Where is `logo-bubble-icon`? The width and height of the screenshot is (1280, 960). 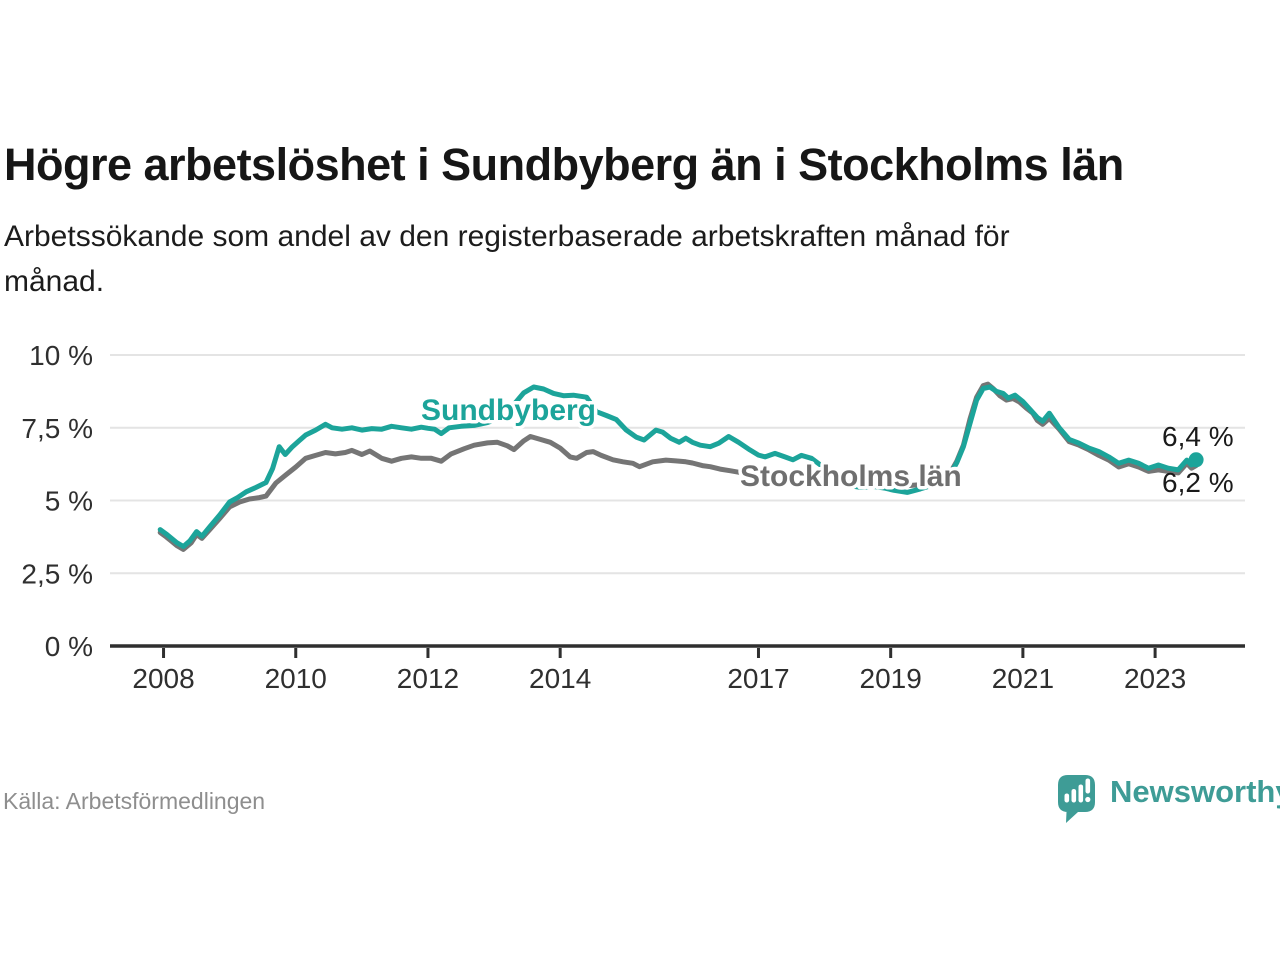 logo-bubble-icon is located at coordinates (1076, 799).